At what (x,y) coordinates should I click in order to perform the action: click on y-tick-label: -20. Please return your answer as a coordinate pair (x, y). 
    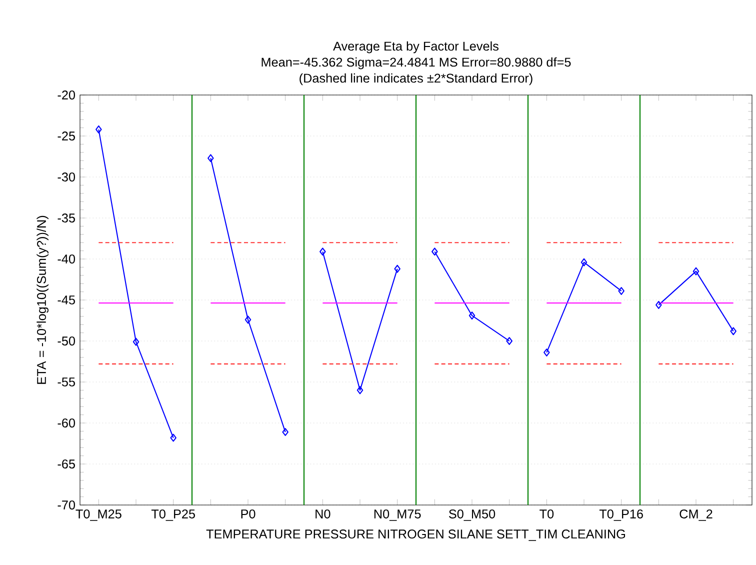
    Looking at the image, I should click on (67, 95).